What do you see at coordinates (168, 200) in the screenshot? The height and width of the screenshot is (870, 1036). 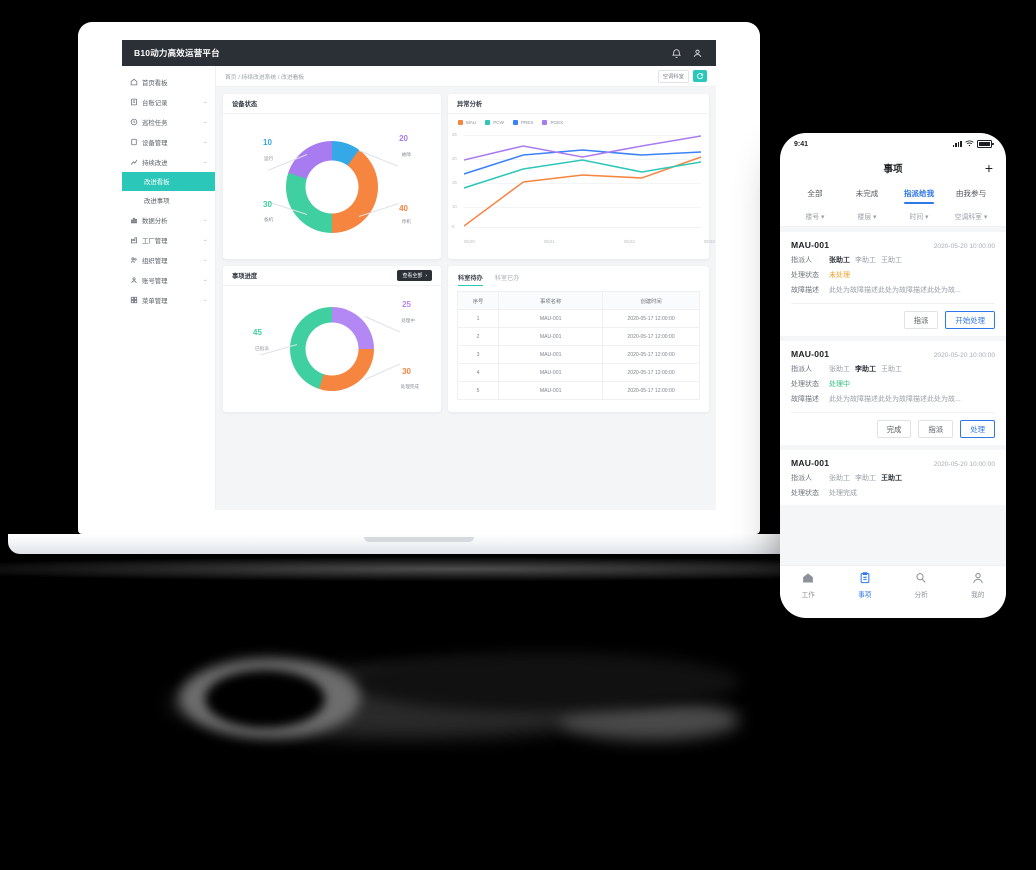 I see `sidebar-subitem-improve-tasks: 改进事项` at bounding box center [168, 200].